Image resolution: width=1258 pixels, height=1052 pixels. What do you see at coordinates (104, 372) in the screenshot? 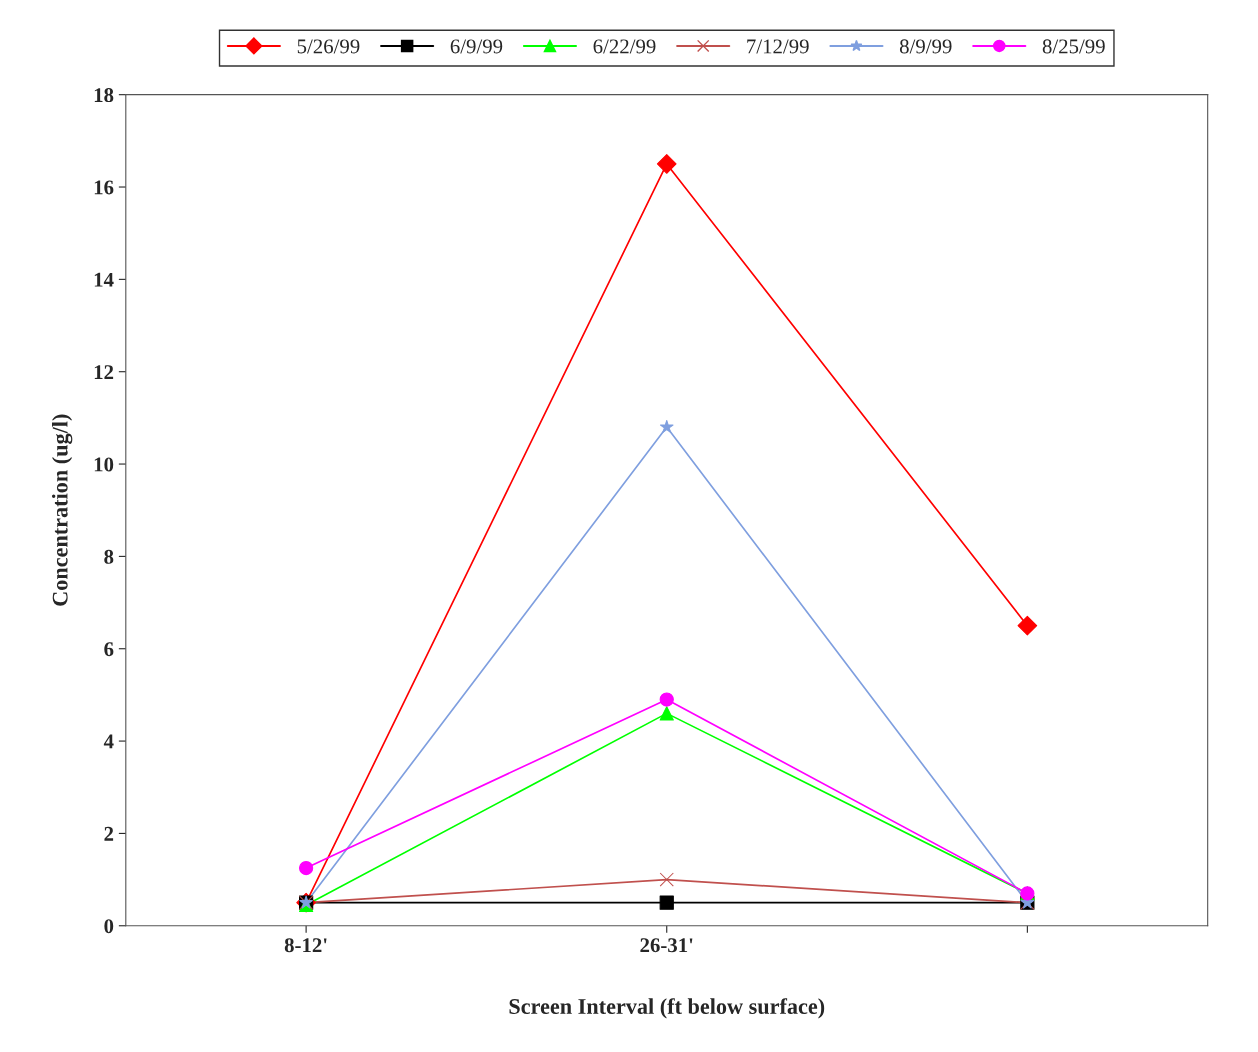
I see `y-tick-label: 12` at bounding box center [104, 372].